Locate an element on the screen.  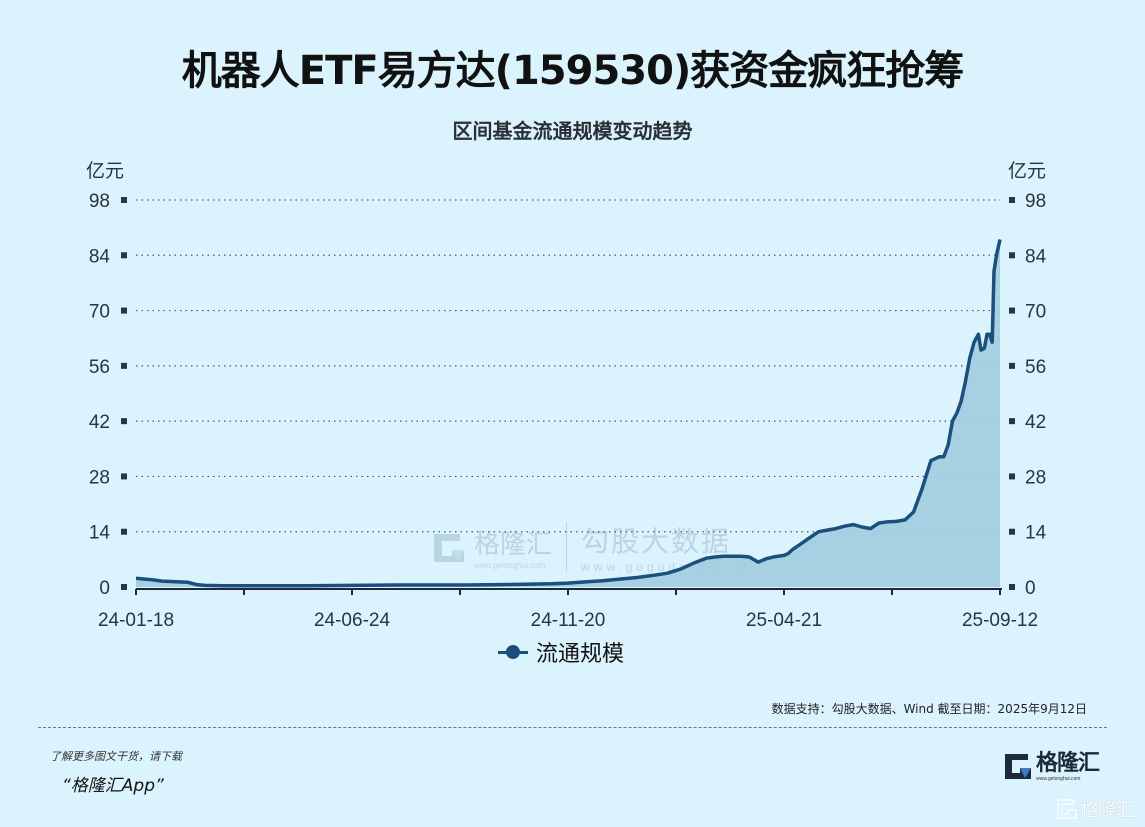
x-axis: 24-01-18 24-06-24 24-11-20 25-04-21 25-09-12 is located at coordinates (568, 609).